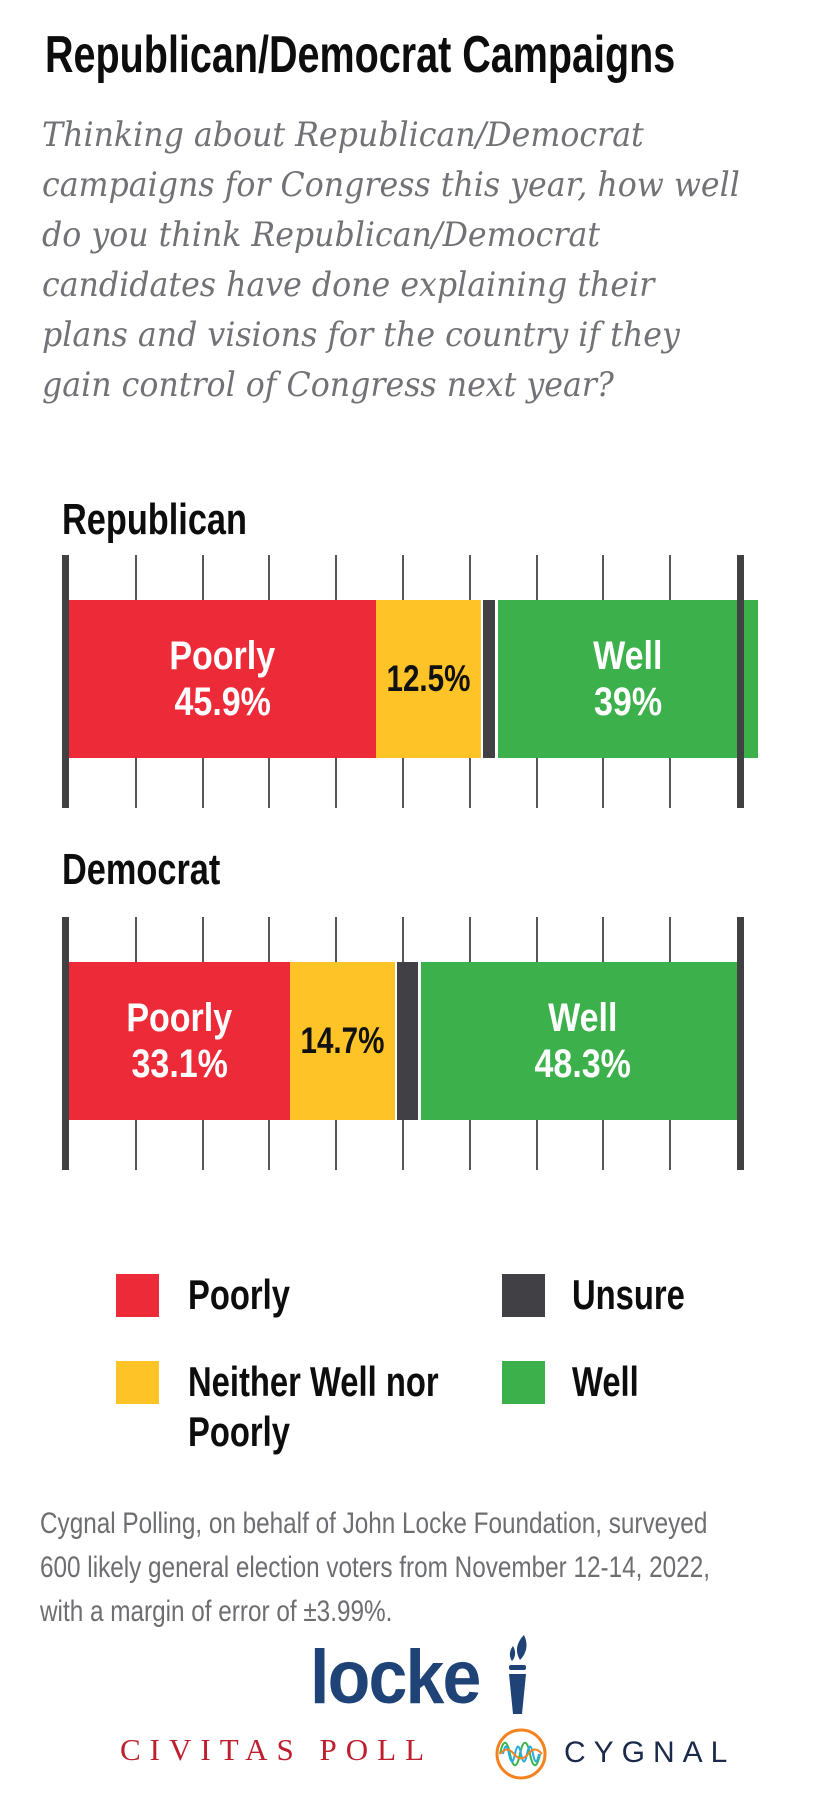 Image resolution: width=836 pixels, height=1800 pixels. What do you see at coordinates (277, 1749) in the screenshot?
I see `civitas-poll-wordmark: CIVITAS POLL` at bounding box center [277, 1749].